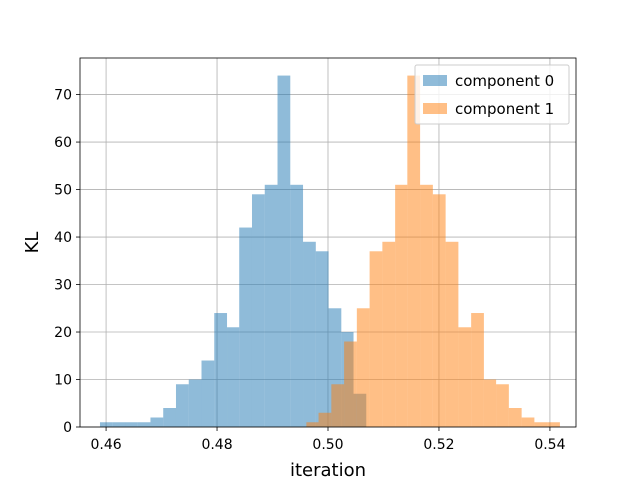  What do you see at coordinates (63, 143) in the screenshot?
I see `y-tick-label: 60` at bounding box center [63, 143].